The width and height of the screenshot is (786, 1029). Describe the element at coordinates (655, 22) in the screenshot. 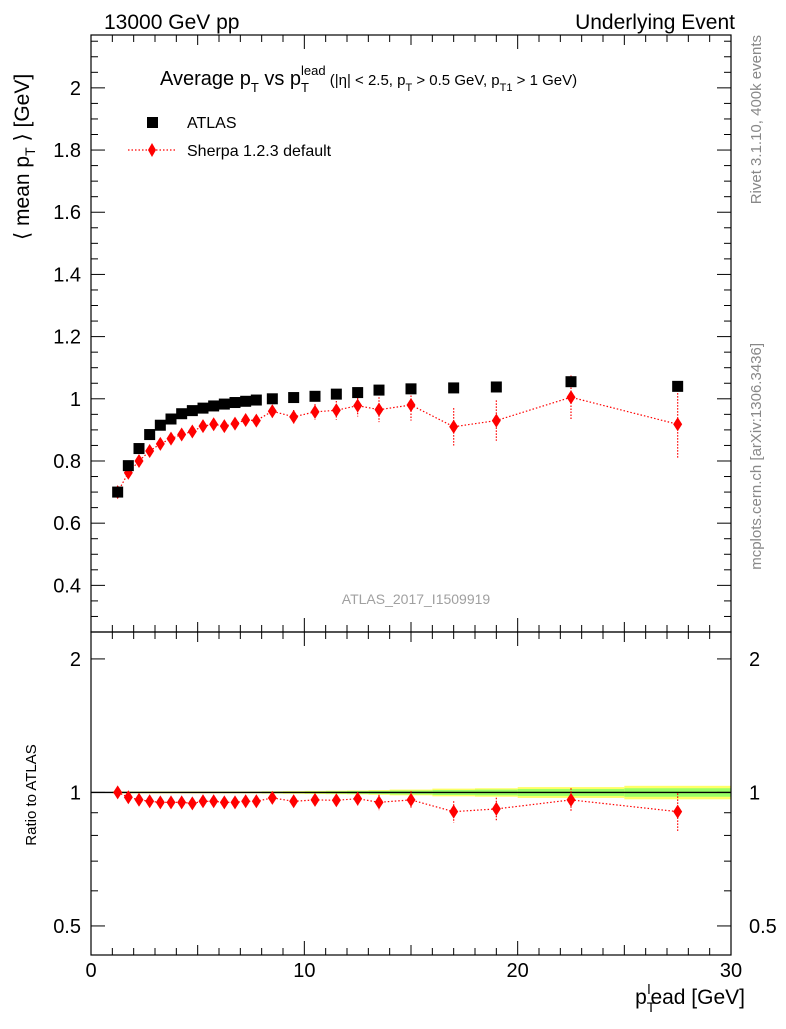

I see `header-right: Underlying Event` at that location.